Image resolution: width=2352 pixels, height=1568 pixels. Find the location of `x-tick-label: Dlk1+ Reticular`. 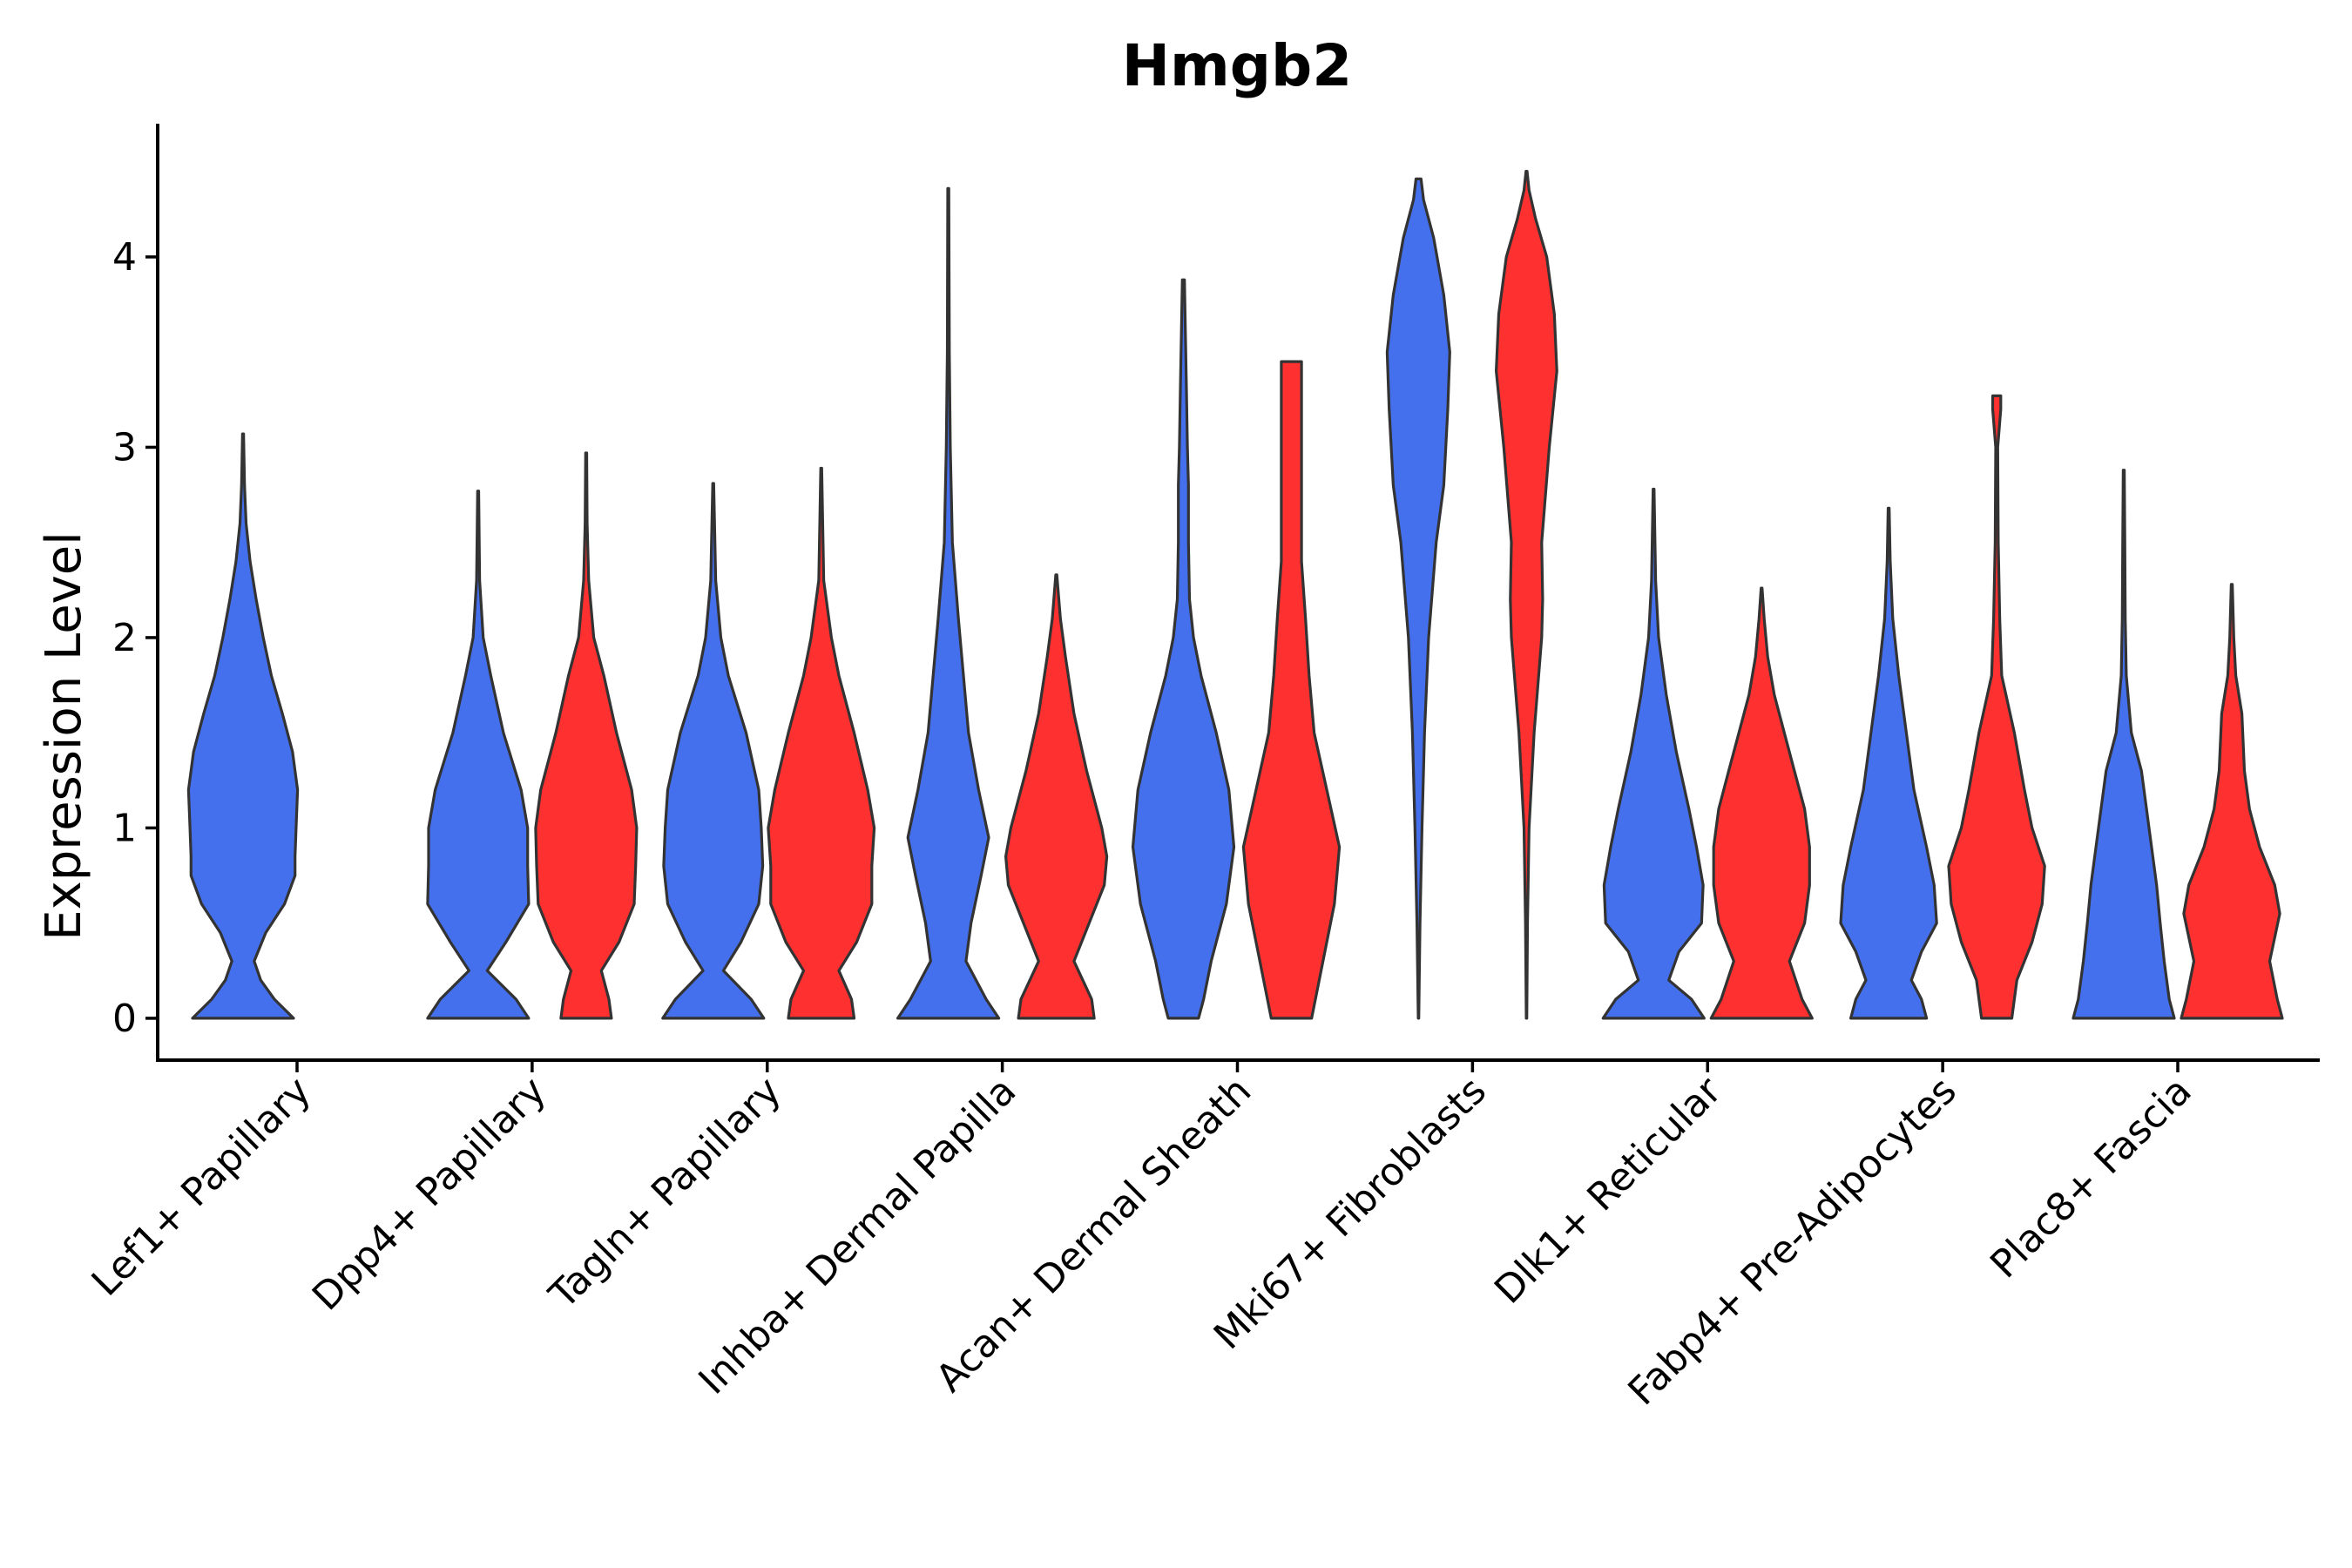

x-tick-label: Dlk1+ Reticular is located at coordinates (1608, 1191).